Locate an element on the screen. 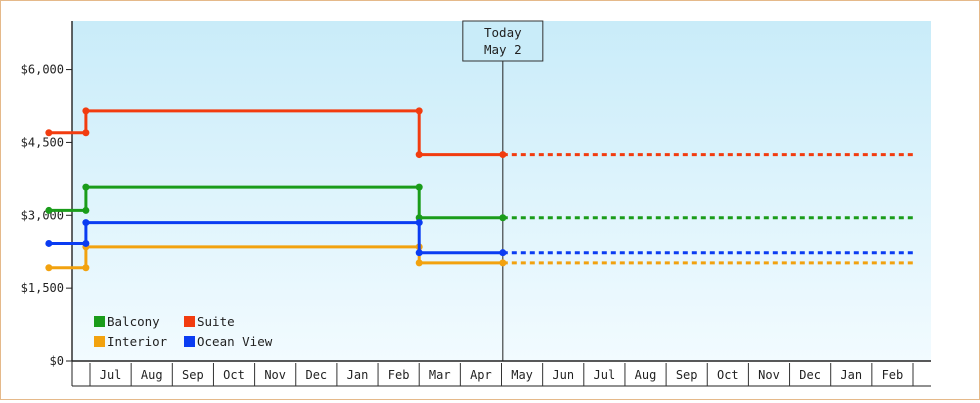 This screenshot has height=403, width=980. y-tick-label: $4,500 is located at coordinates (42, 142).